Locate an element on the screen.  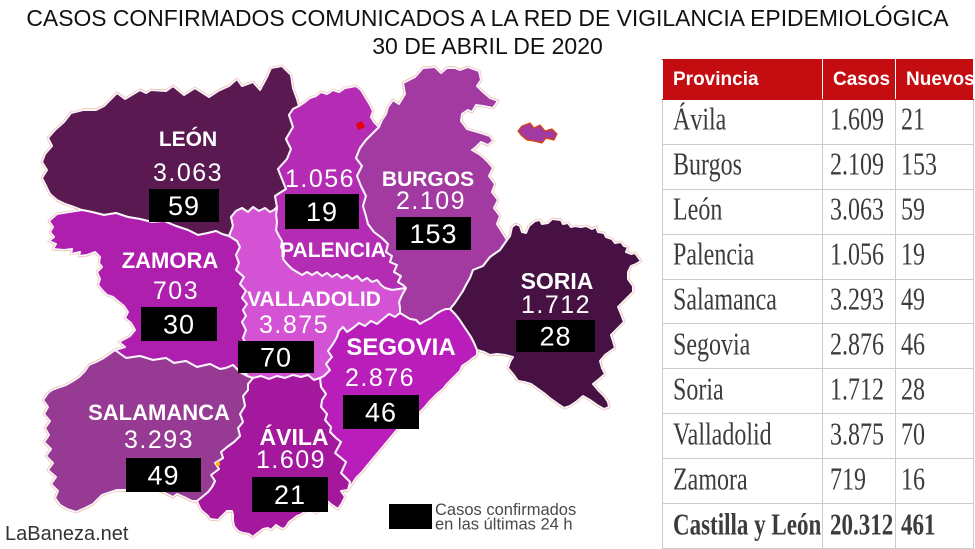
svg-text: en las últimas 24 h is located at coordinates (504, 525).